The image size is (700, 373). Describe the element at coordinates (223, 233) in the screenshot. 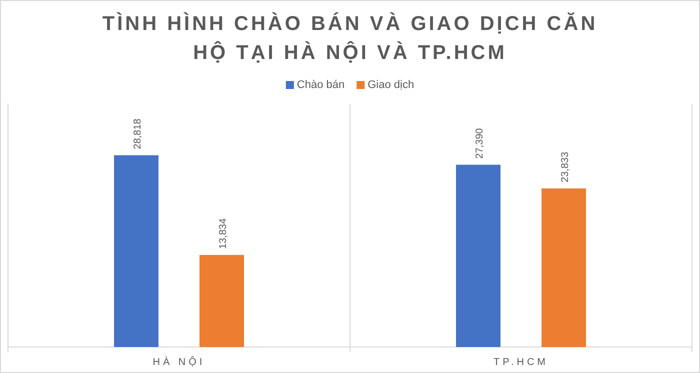

I see `data-label: 13,834` at that location.